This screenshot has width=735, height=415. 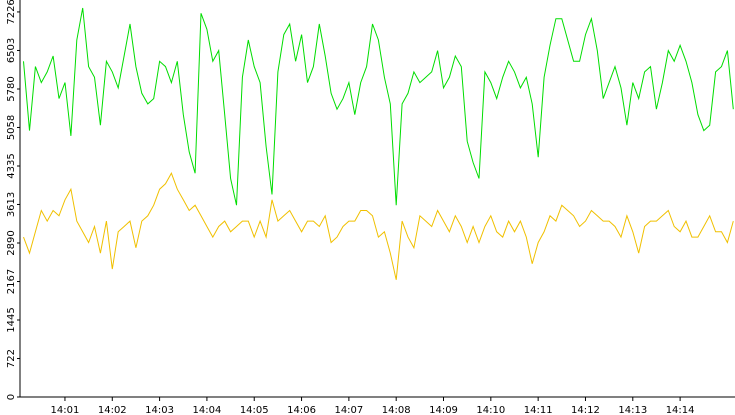 What do you see at coordinates (680, 410) in the screenshot?
I see `x-tick-label: 14:14` at bounding box center [680, 410].